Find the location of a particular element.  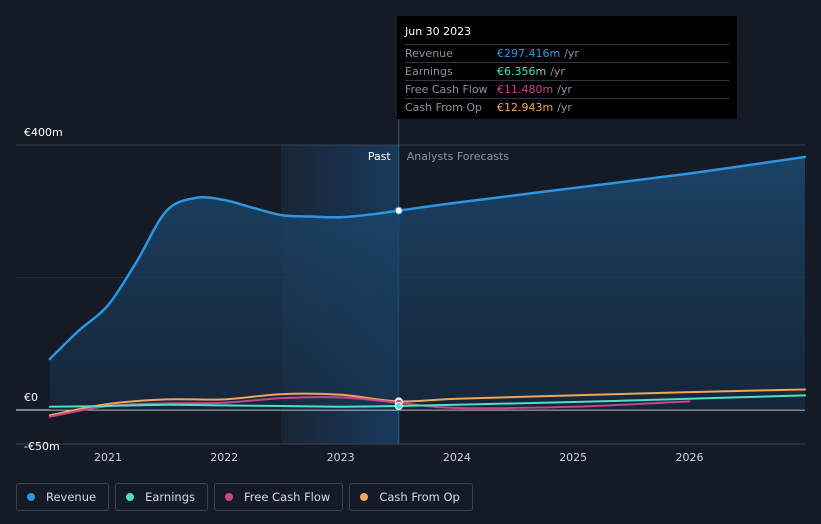

legend-item-free-cash-flow: Free Cash Flow is located at coordinates (279, 497).